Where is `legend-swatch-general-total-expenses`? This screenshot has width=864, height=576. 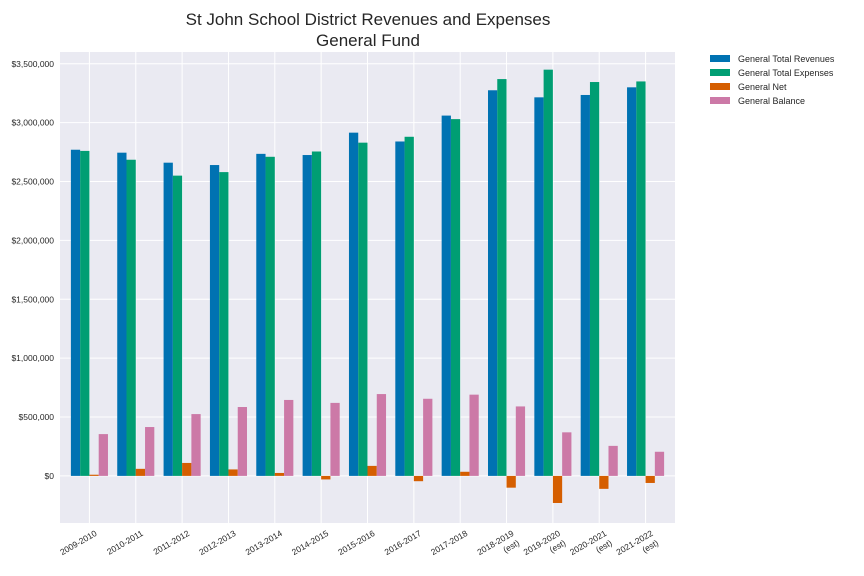
legend-swatch-general-total-expenses is located at coordinates (720, 72).